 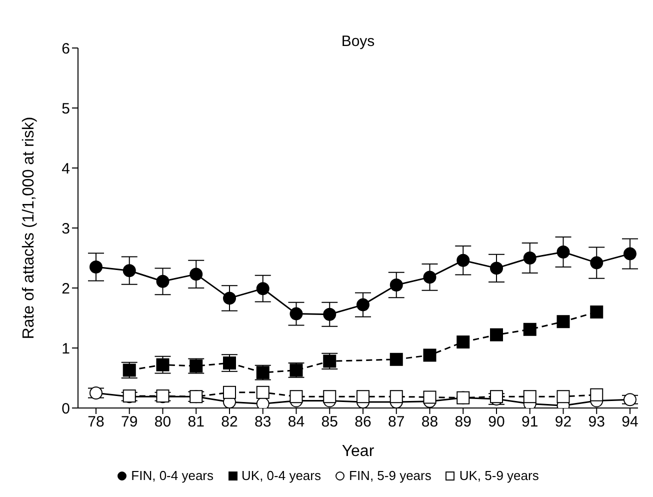 What do you see at coordinates (498, 475) in the screenshot?
I see `legend-label: UK, 5-9 years` at bounding box center [498, 475].